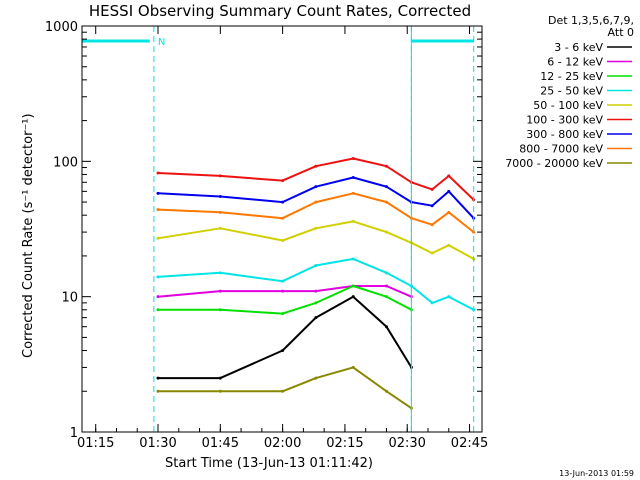 This screenshot has height=480, width=640. What do you see at coordinates (161, 42) in the screenshot?
I see `saa-marker-label: N` at bounding box center [161, 42].